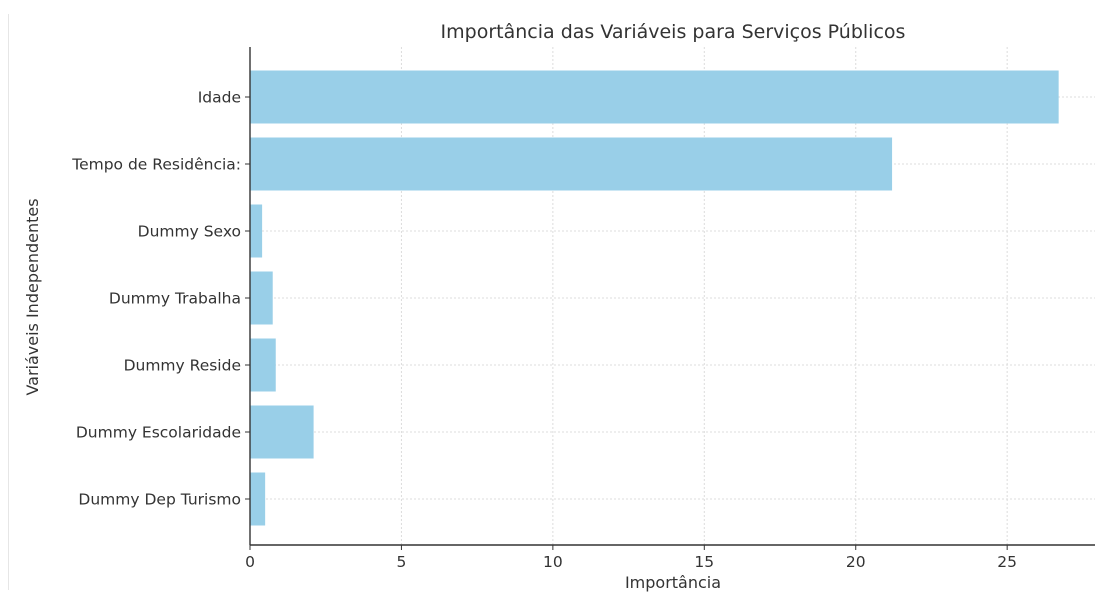 This screenshot has height=599, width=1097. Describe the element at coordinates (158, 433) in the screenshot. I see `y-tick-label: Dummy Escolaridade` at that location.